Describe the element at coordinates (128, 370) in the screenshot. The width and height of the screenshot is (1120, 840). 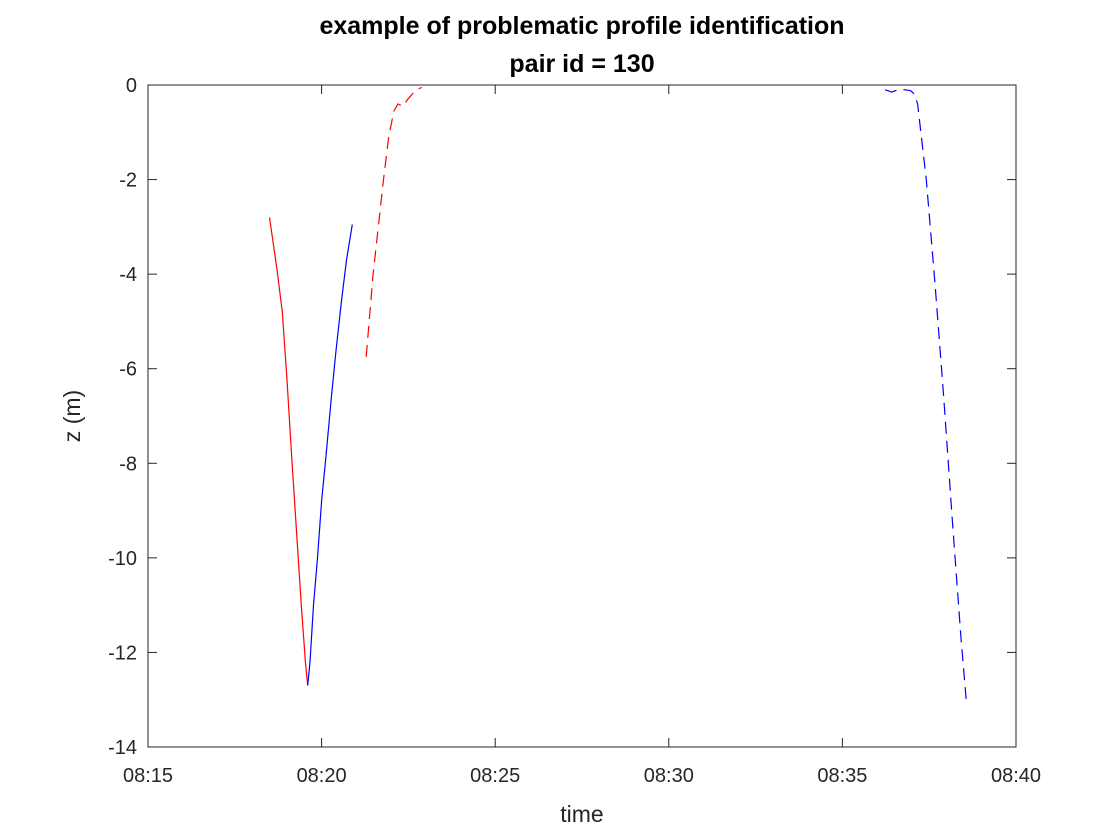
I see `y-tick-label: -6` at that location.